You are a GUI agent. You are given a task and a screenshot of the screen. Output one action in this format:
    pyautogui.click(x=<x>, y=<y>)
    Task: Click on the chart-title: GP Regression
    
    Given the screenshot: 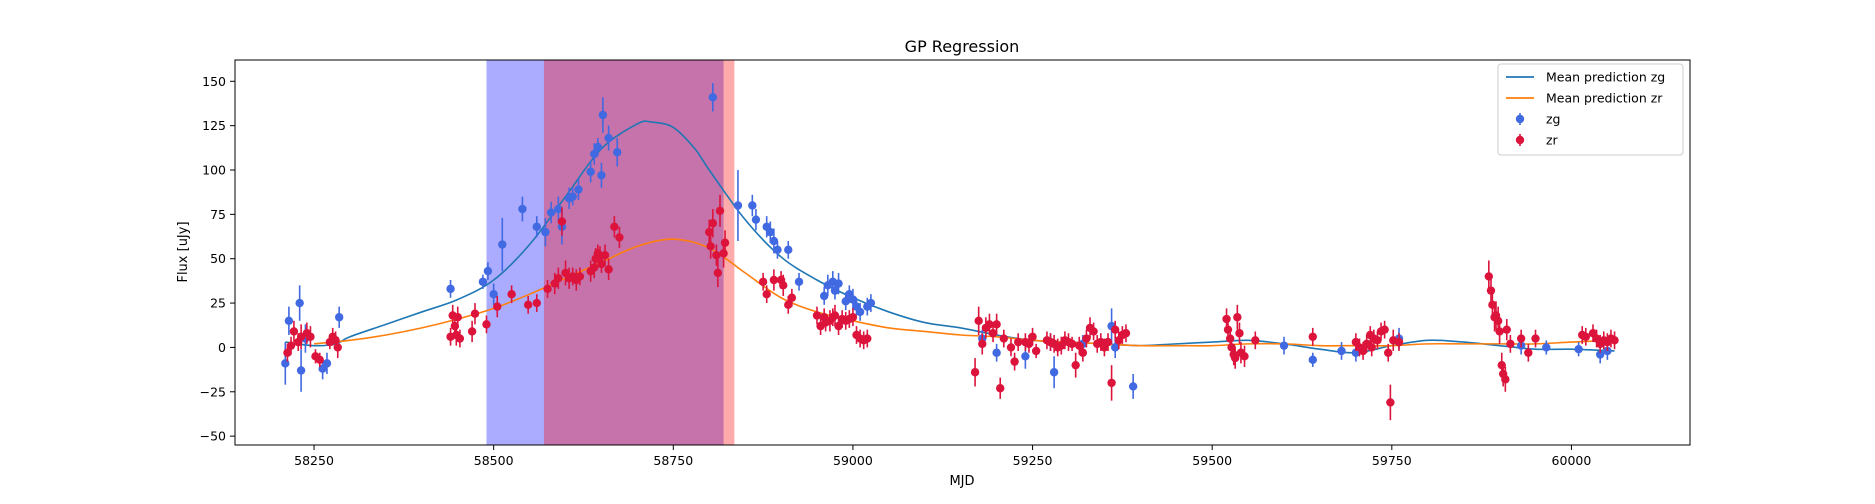 What is the action you would take?
    pyautogui.click(x=962, y=46)
    